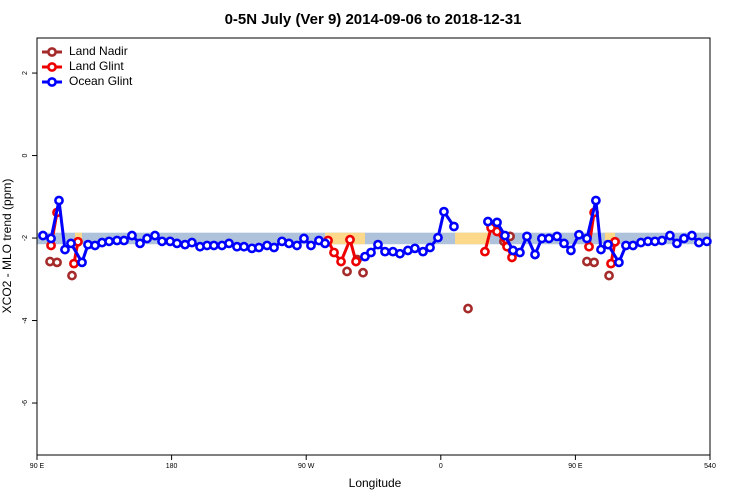  Describe the element at coordinates (306, 466) in the screenshot. I see `x-tick-label: 90 W` at that location.